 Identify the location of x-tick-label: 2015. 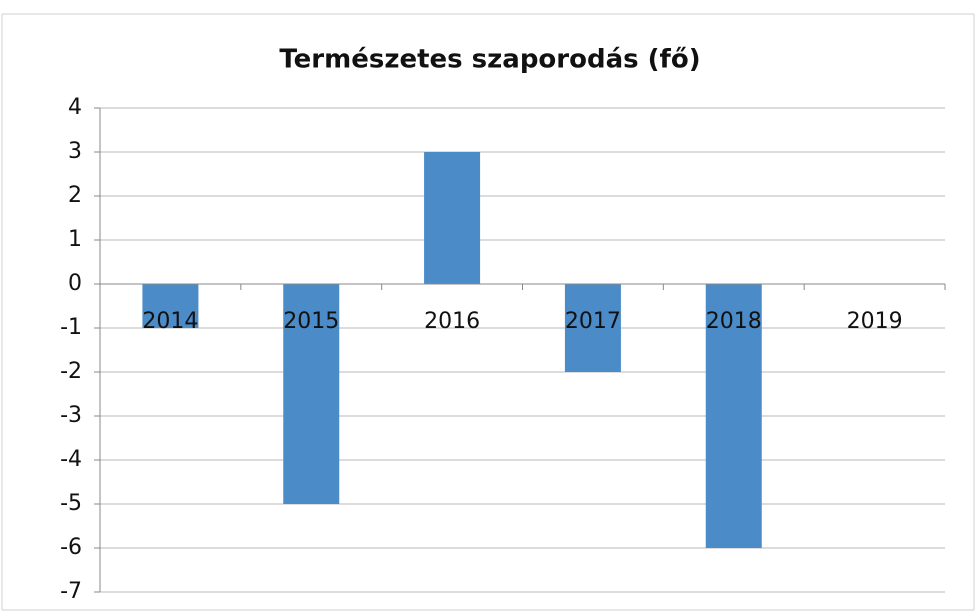
(311, 321).